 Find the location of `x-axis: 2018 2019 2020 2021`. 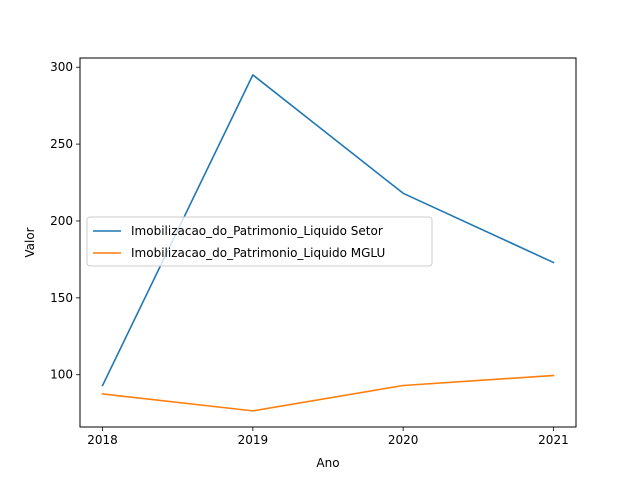

x-axis: 2018 2019 2020 2021 is located at coordinates (328, 437).